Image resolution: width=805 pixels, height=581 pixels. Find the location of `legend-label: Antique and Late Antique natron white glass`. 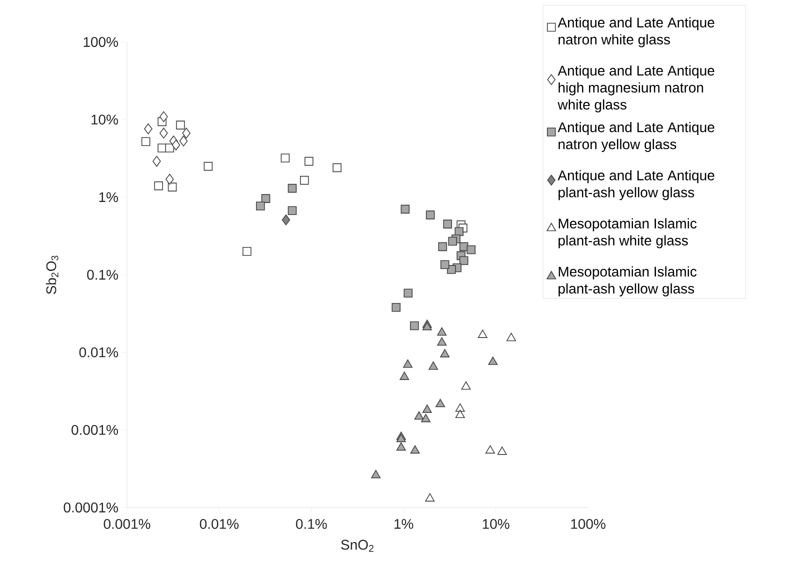

legend-label: Antique and Late Antique natron white glass is located at coordinates (636, 32).